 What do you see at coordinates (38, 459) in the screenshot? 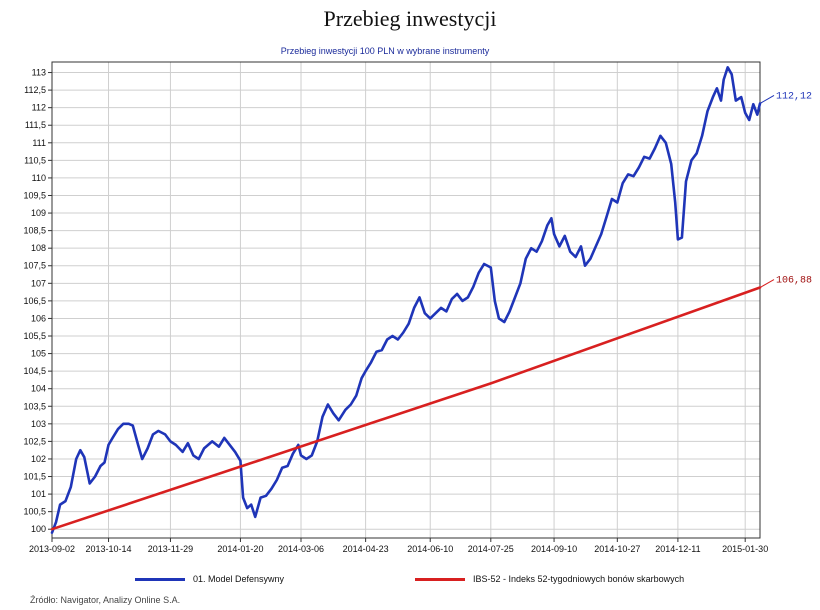
I see `y-tick-label: 102` at bounding box center [38, 459].